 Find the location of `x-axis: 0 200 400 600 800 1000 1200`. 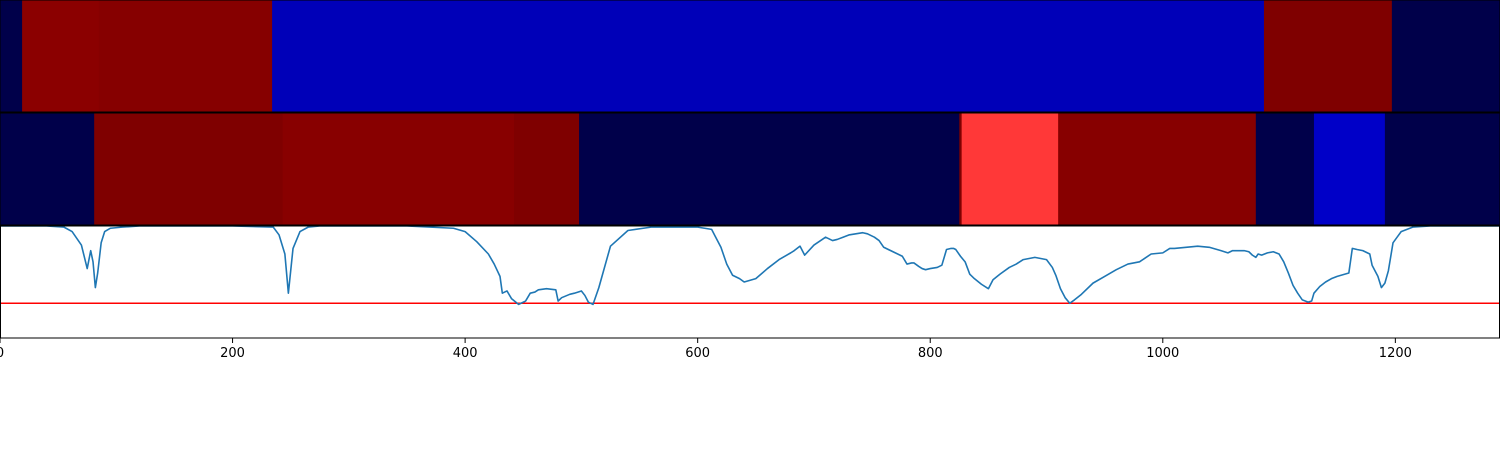

x-axis: 0 200 400 600 800 1000 1200 is located at coordinates (706, 349).